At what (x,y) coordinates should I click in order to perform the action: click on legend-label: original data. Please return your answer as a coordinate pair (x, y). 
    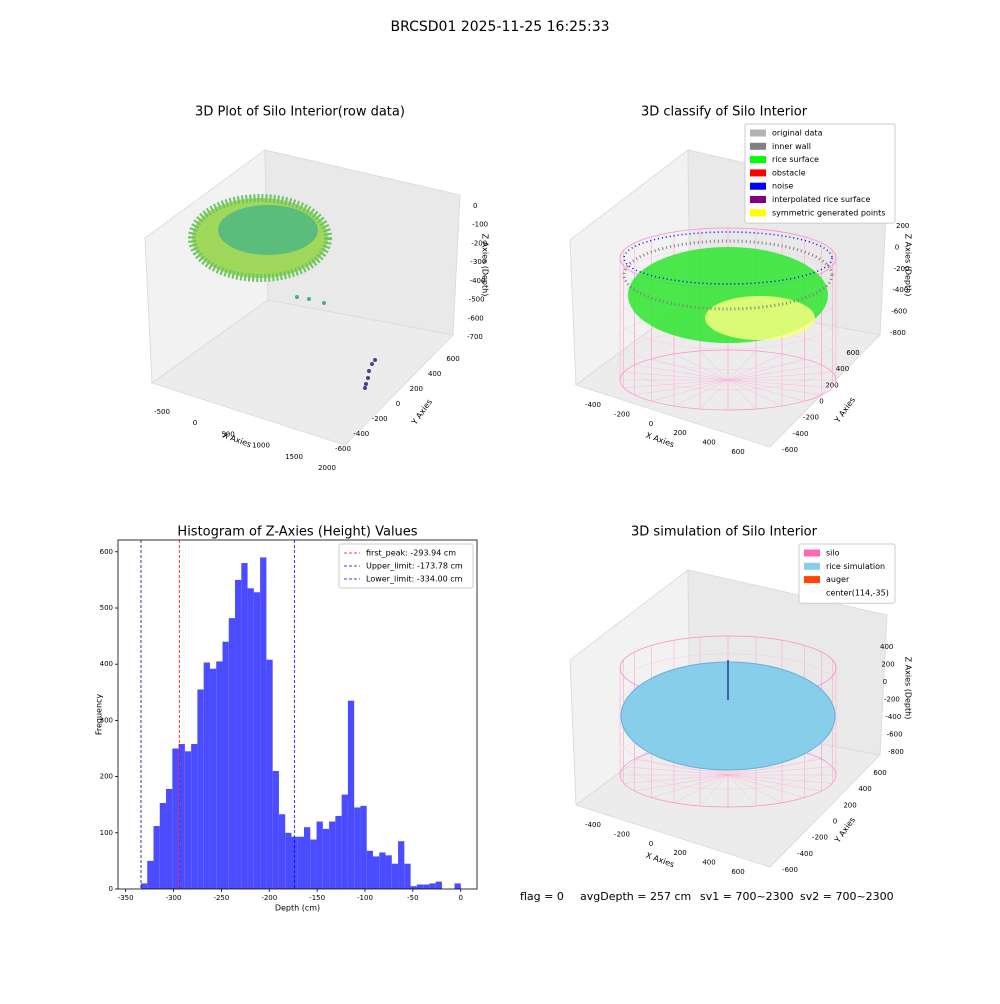
    Looking at the image, I should click on (797, 133).